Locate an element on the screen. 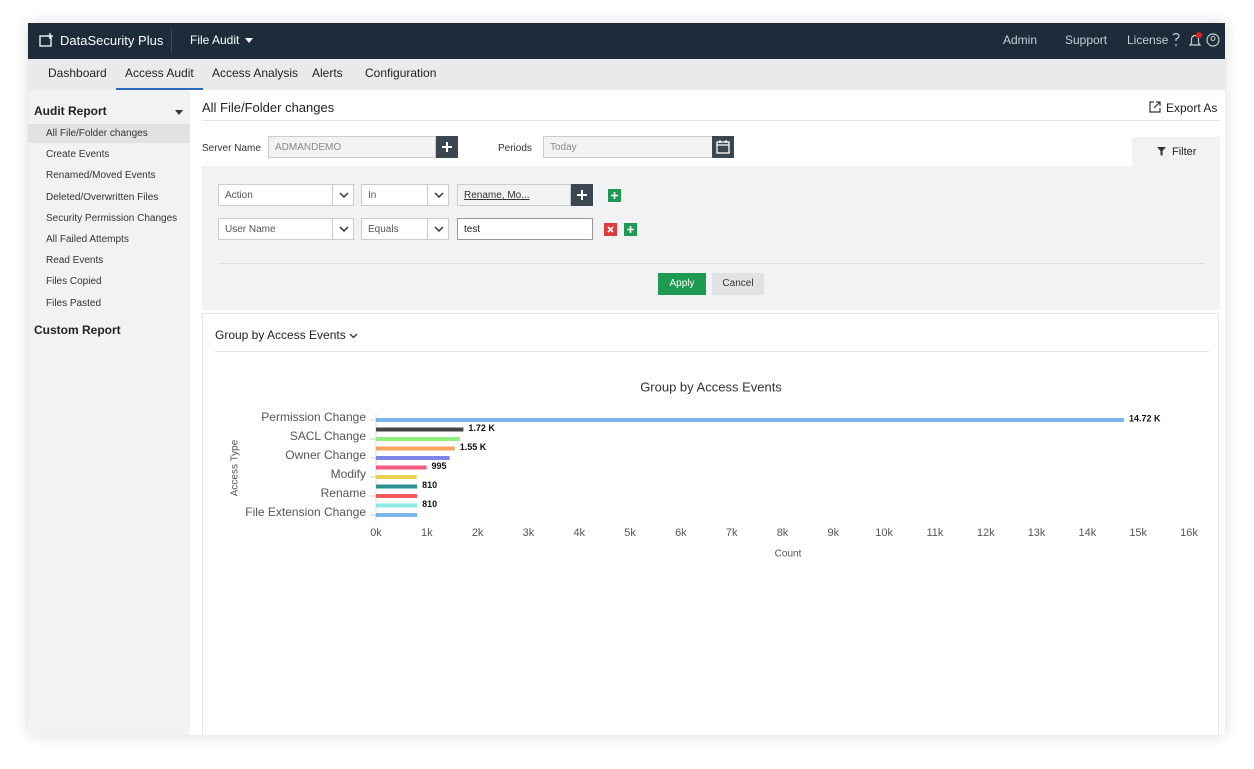  x-axis-title: Count is located at coordinates (788, 554).